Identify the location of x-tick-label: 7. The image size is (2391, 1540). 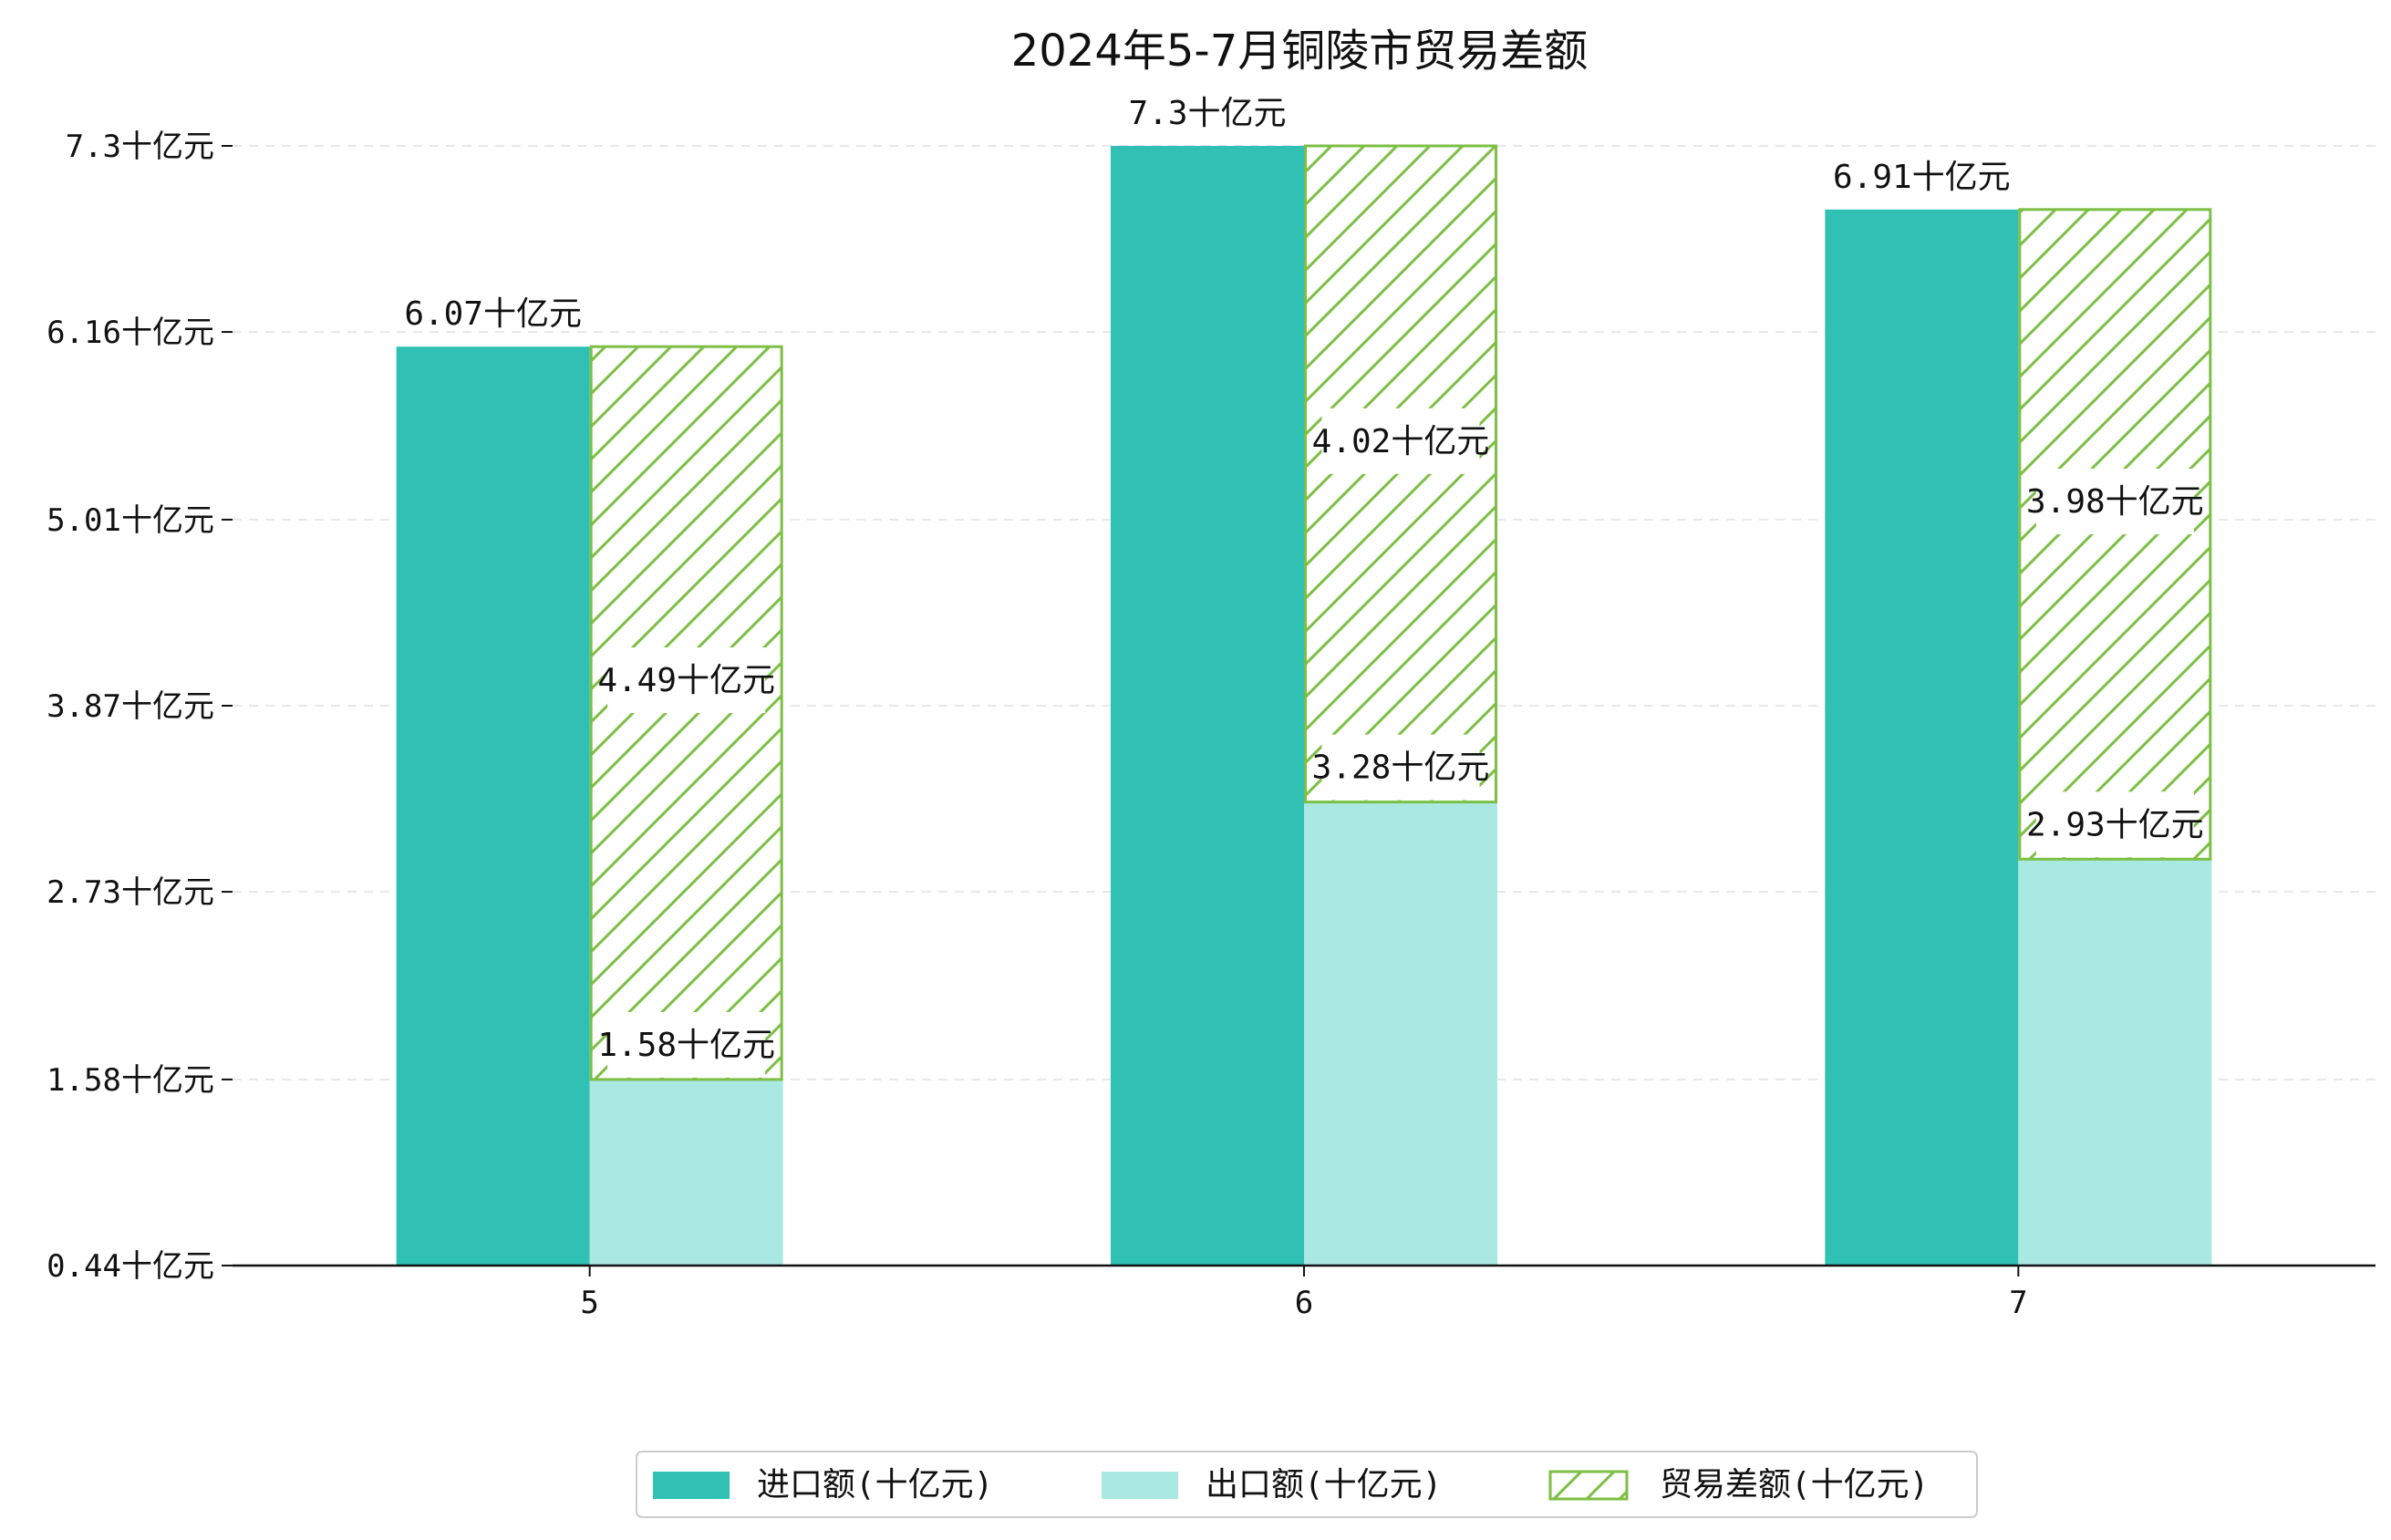
(2018, 1303).